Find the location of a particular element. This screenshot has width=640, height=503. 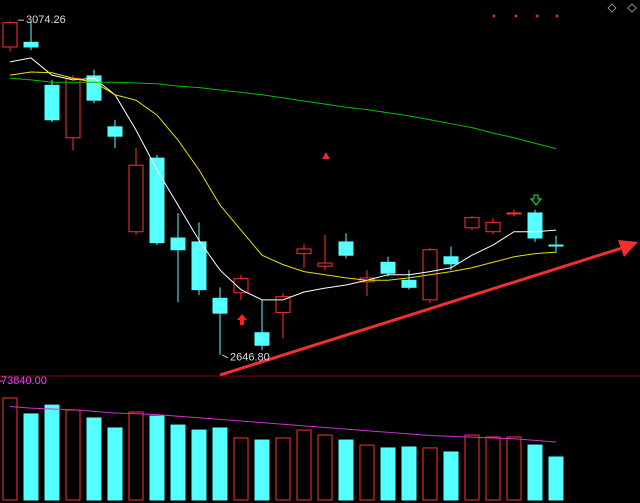

annotation-label: 2646.80 is located at coordinates (250, 358).